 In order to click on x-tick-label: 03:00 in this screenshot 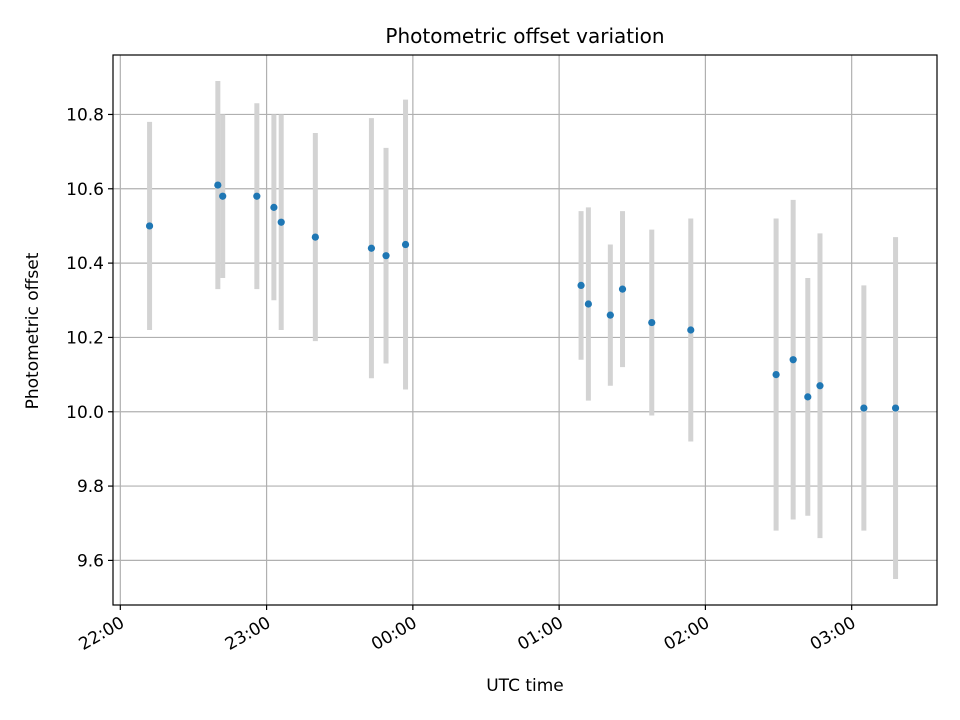, I will do `click(833, 634)`.